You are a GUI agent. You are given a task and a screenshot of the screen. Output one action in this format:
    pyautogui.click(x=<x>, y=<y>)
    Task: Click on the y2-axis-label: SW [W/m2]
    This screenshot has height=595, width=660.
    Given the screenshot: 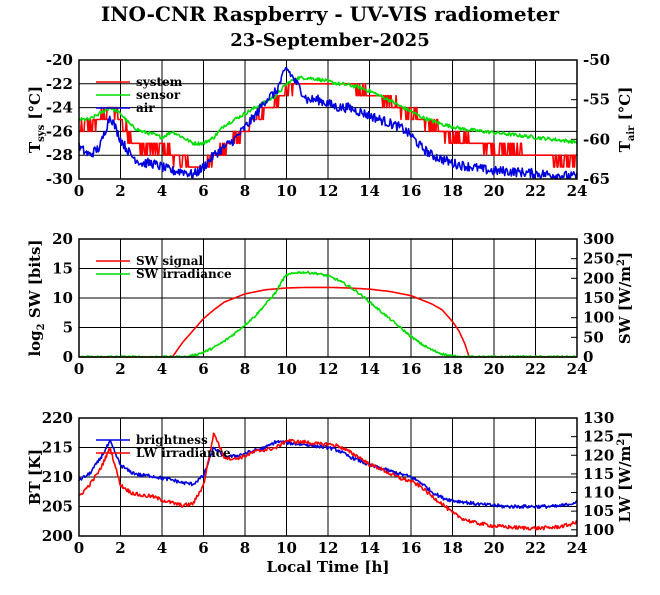 What is the action you would take?
    pyautogui.click(x=625, y=298)
    